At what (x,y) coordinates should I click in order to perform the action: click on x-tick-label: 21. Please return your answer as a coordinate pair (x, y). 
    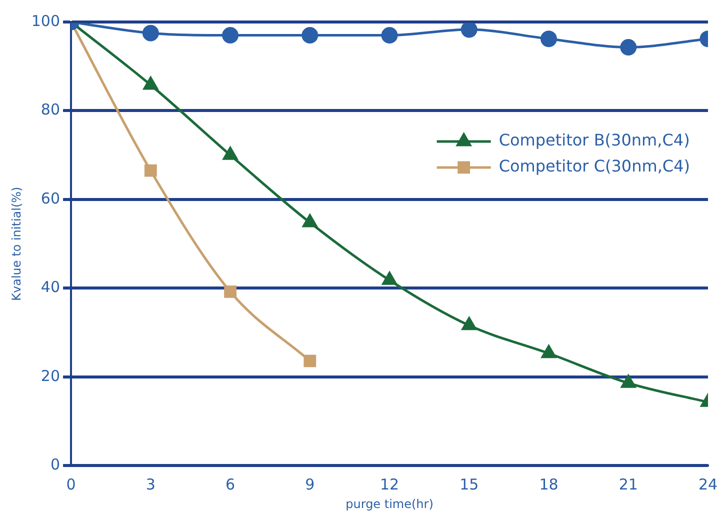
    Looking at the image, I should click on (628, 484).